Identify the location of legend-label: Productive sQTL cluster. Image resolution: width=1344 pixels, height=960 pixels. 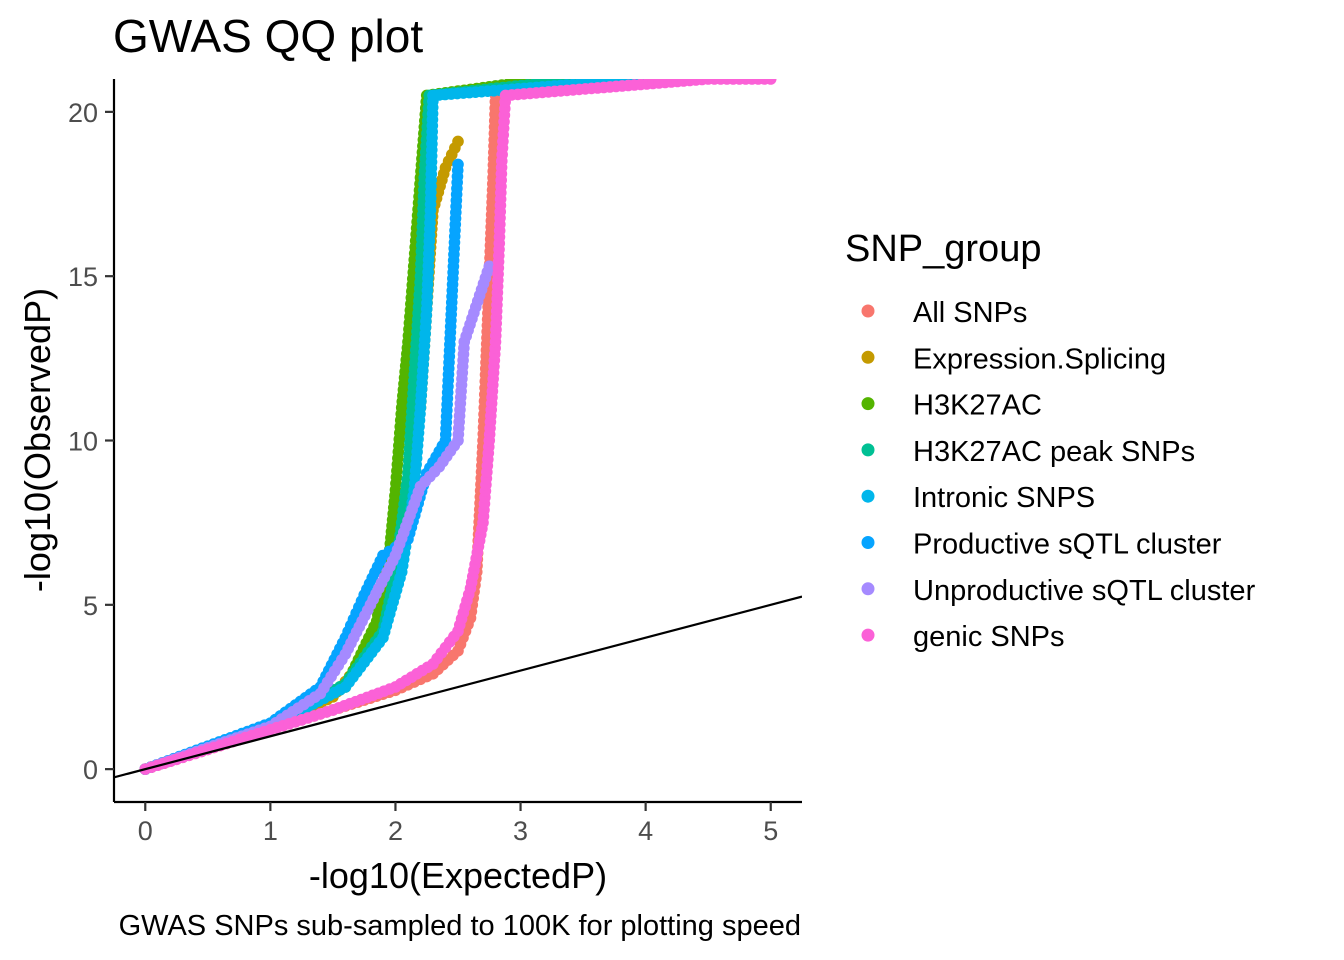
(1067, 545).